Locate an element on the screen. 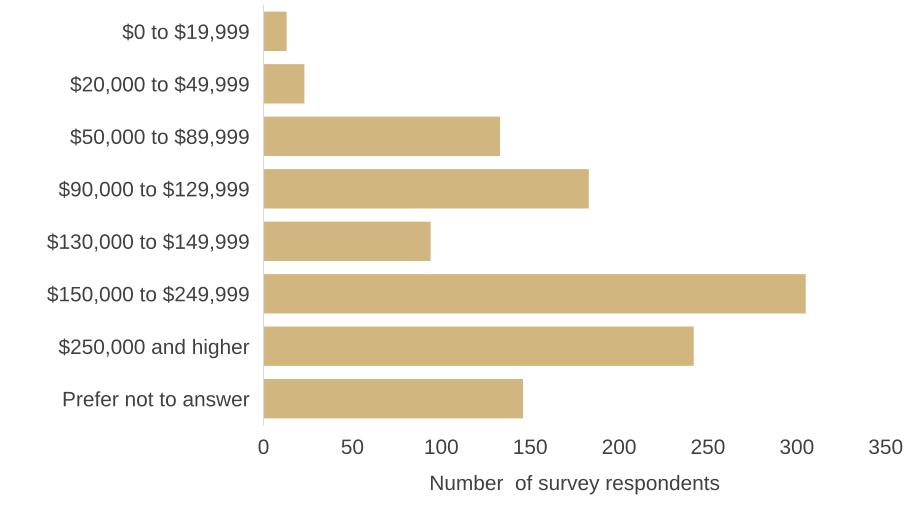 Image resolution: width=915 pixels, height=512 pixels. x-tick-label: 250 is located at coordinates (708, 446).